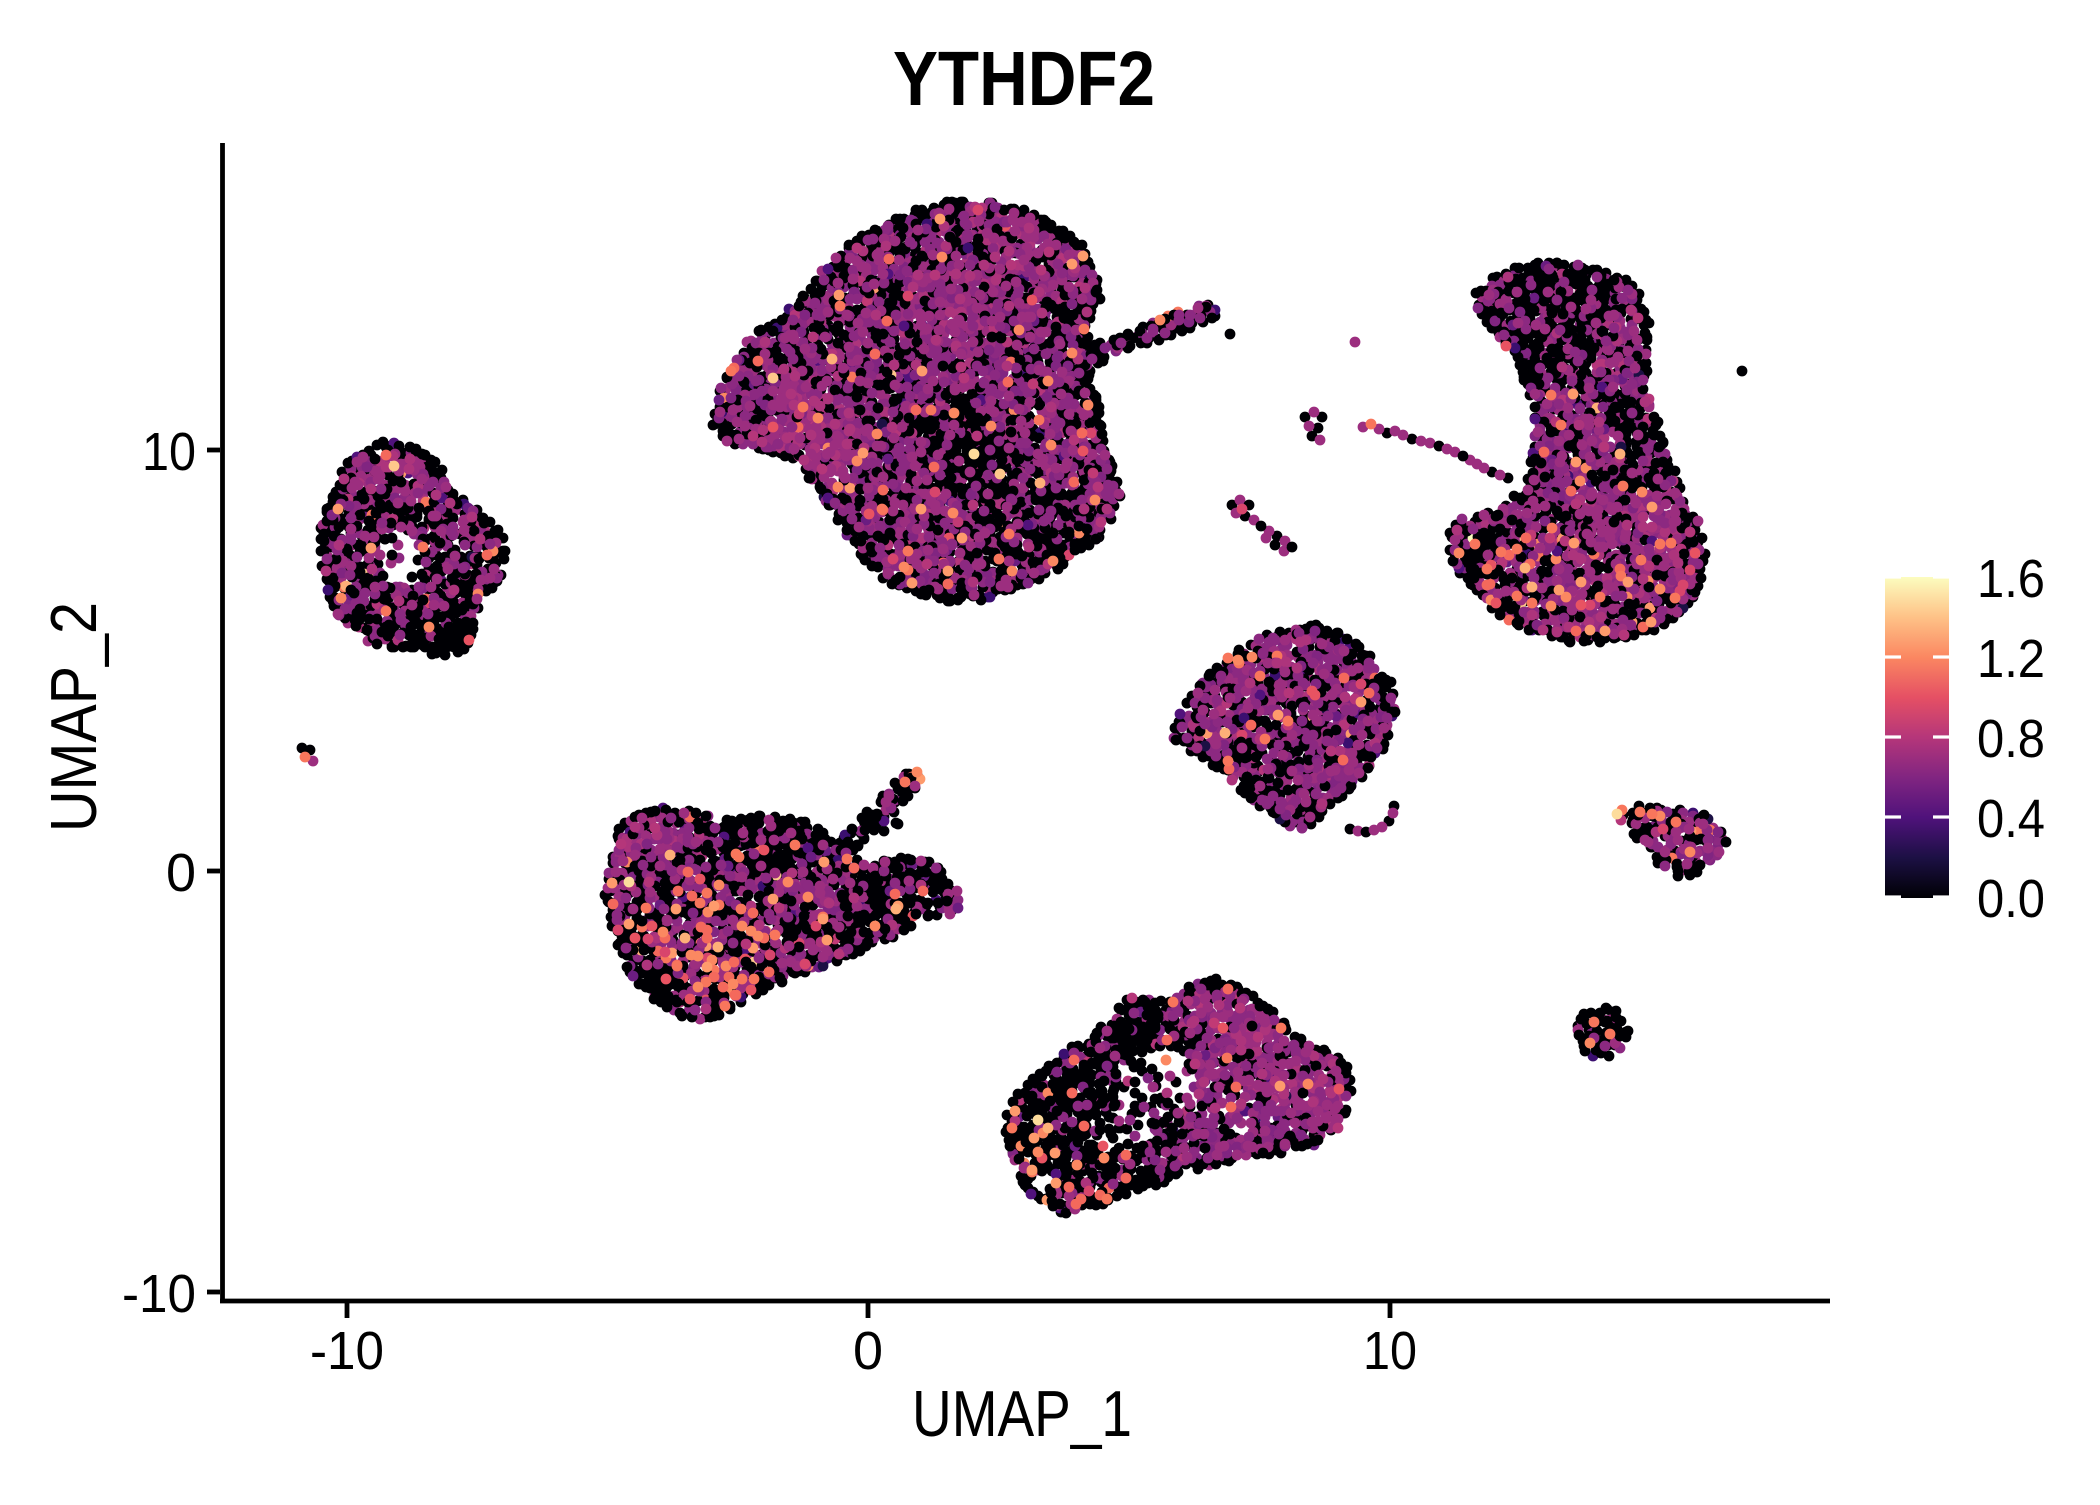 This screenshot has height=1505, width=2100. What do you see at coordinates (2011, 579) in the screenshot?
I see `svg-text: 1.6` at bounding box center [2011, 579].